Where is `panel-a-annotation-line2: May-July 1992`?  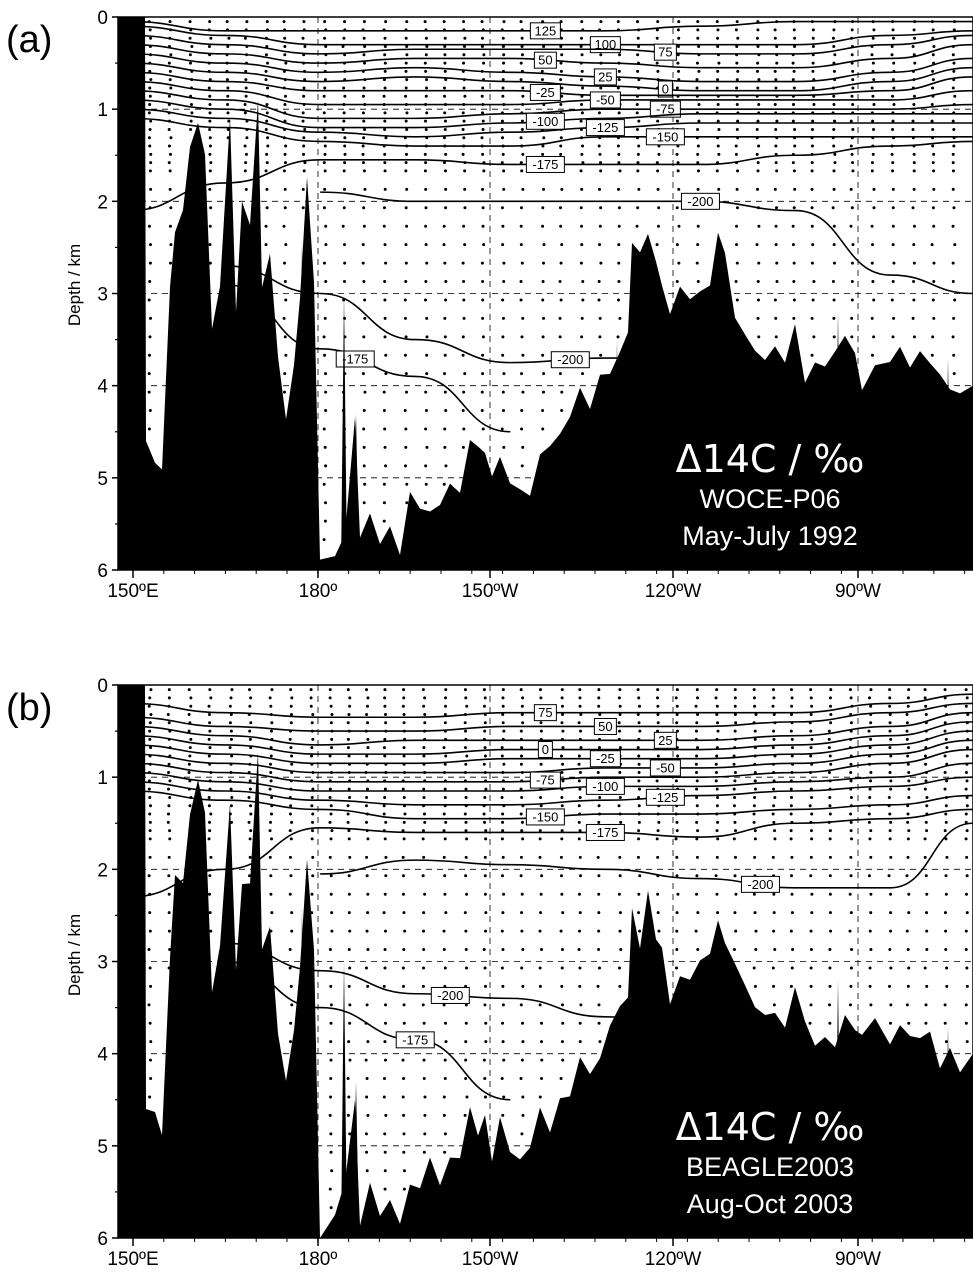 panel-a-annotation-line2: May-July 1992 is located at coordinates (770, 536).